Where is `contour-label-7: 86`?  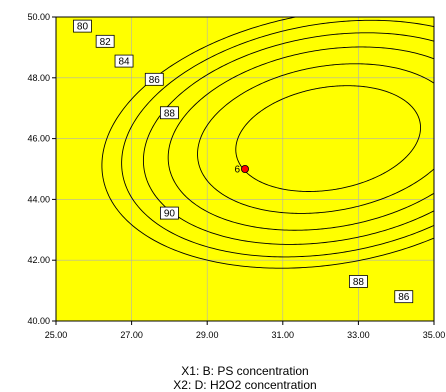 contour-label-7: 86 is located at coordinates (404, 297).